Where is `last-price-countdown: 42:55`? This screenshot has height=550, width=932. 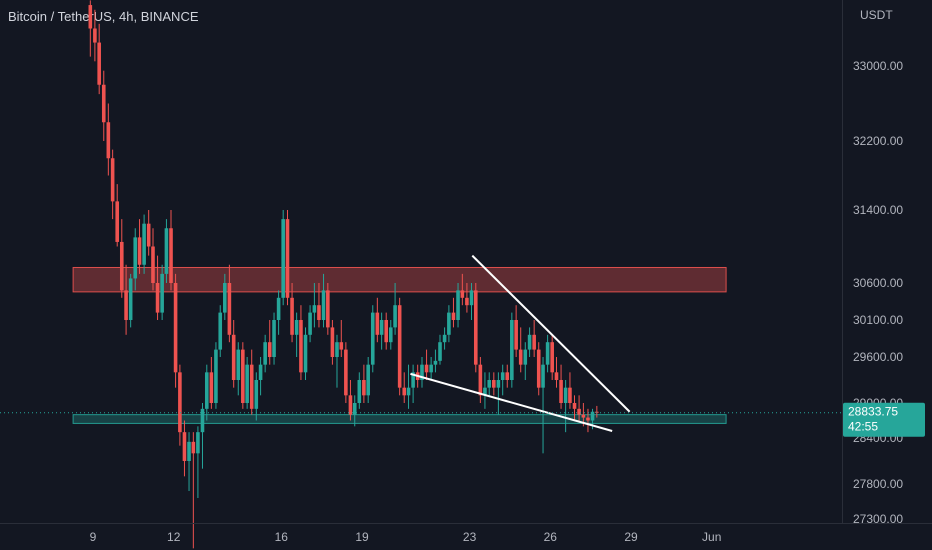 last-price-countdown: 42:55 is located at coordinates (863, 427).